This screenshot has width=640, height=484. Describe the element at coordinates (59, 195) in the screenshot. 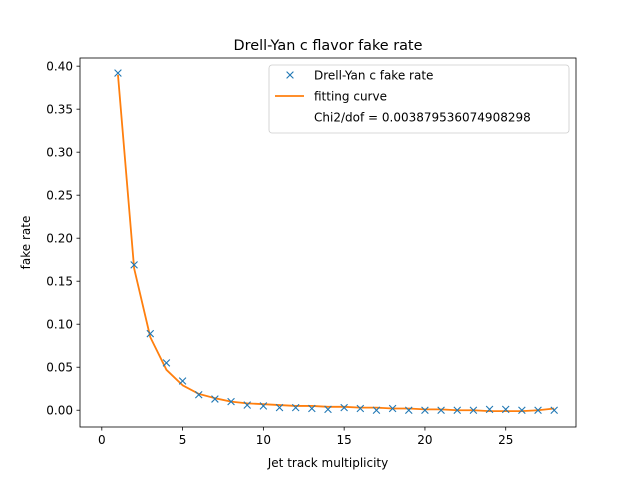

I see `y-tick-label: 0.25` at that location.